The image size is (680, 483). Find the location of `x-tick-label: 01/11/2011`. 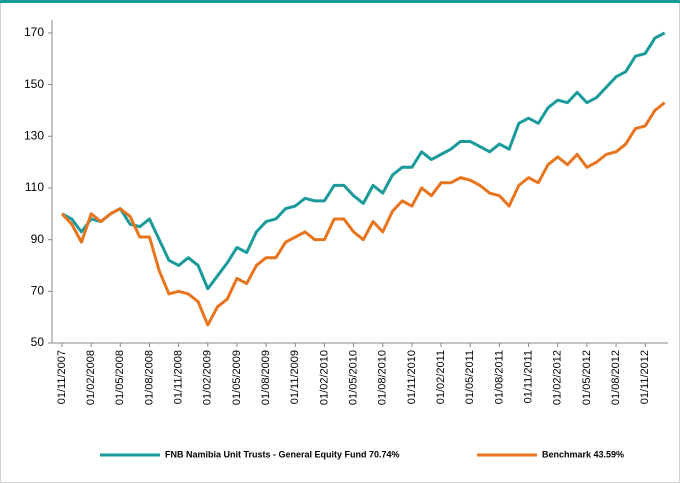

x-tick-label: 01/11/2011 is located at coordinates (528, 376).